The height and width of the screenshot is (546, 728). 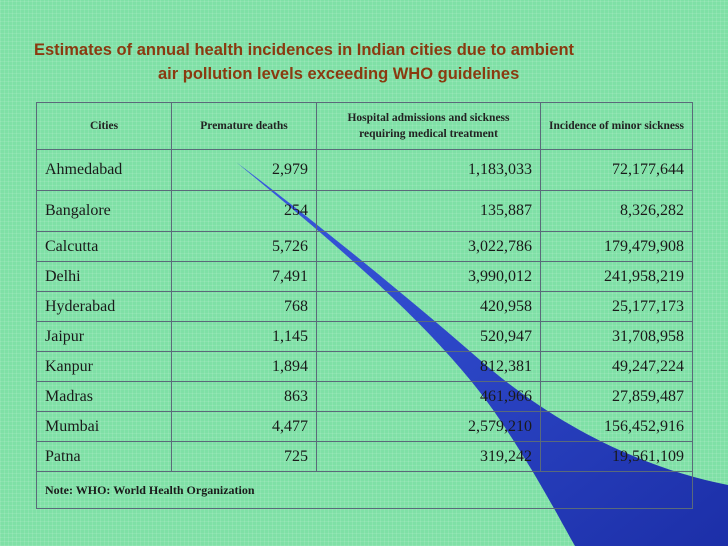 I want to click on table-row: Mumbai 4,477 2,579,210 156,452,916, so click(x=364, y=426).